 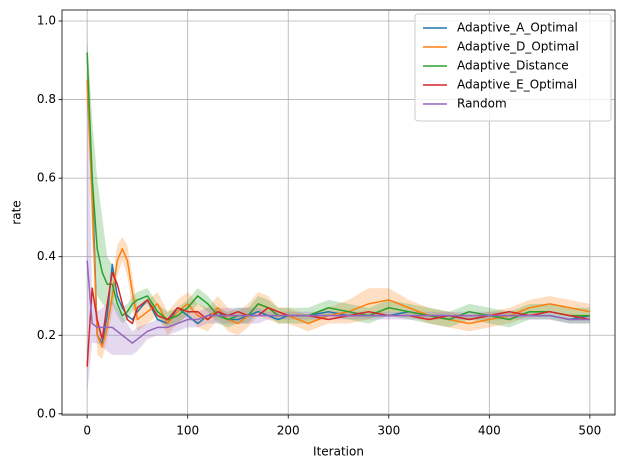 What do you see at coordinates (338, 302) in the screenshot?
I see `line-series` at bounding box center [338, 302].